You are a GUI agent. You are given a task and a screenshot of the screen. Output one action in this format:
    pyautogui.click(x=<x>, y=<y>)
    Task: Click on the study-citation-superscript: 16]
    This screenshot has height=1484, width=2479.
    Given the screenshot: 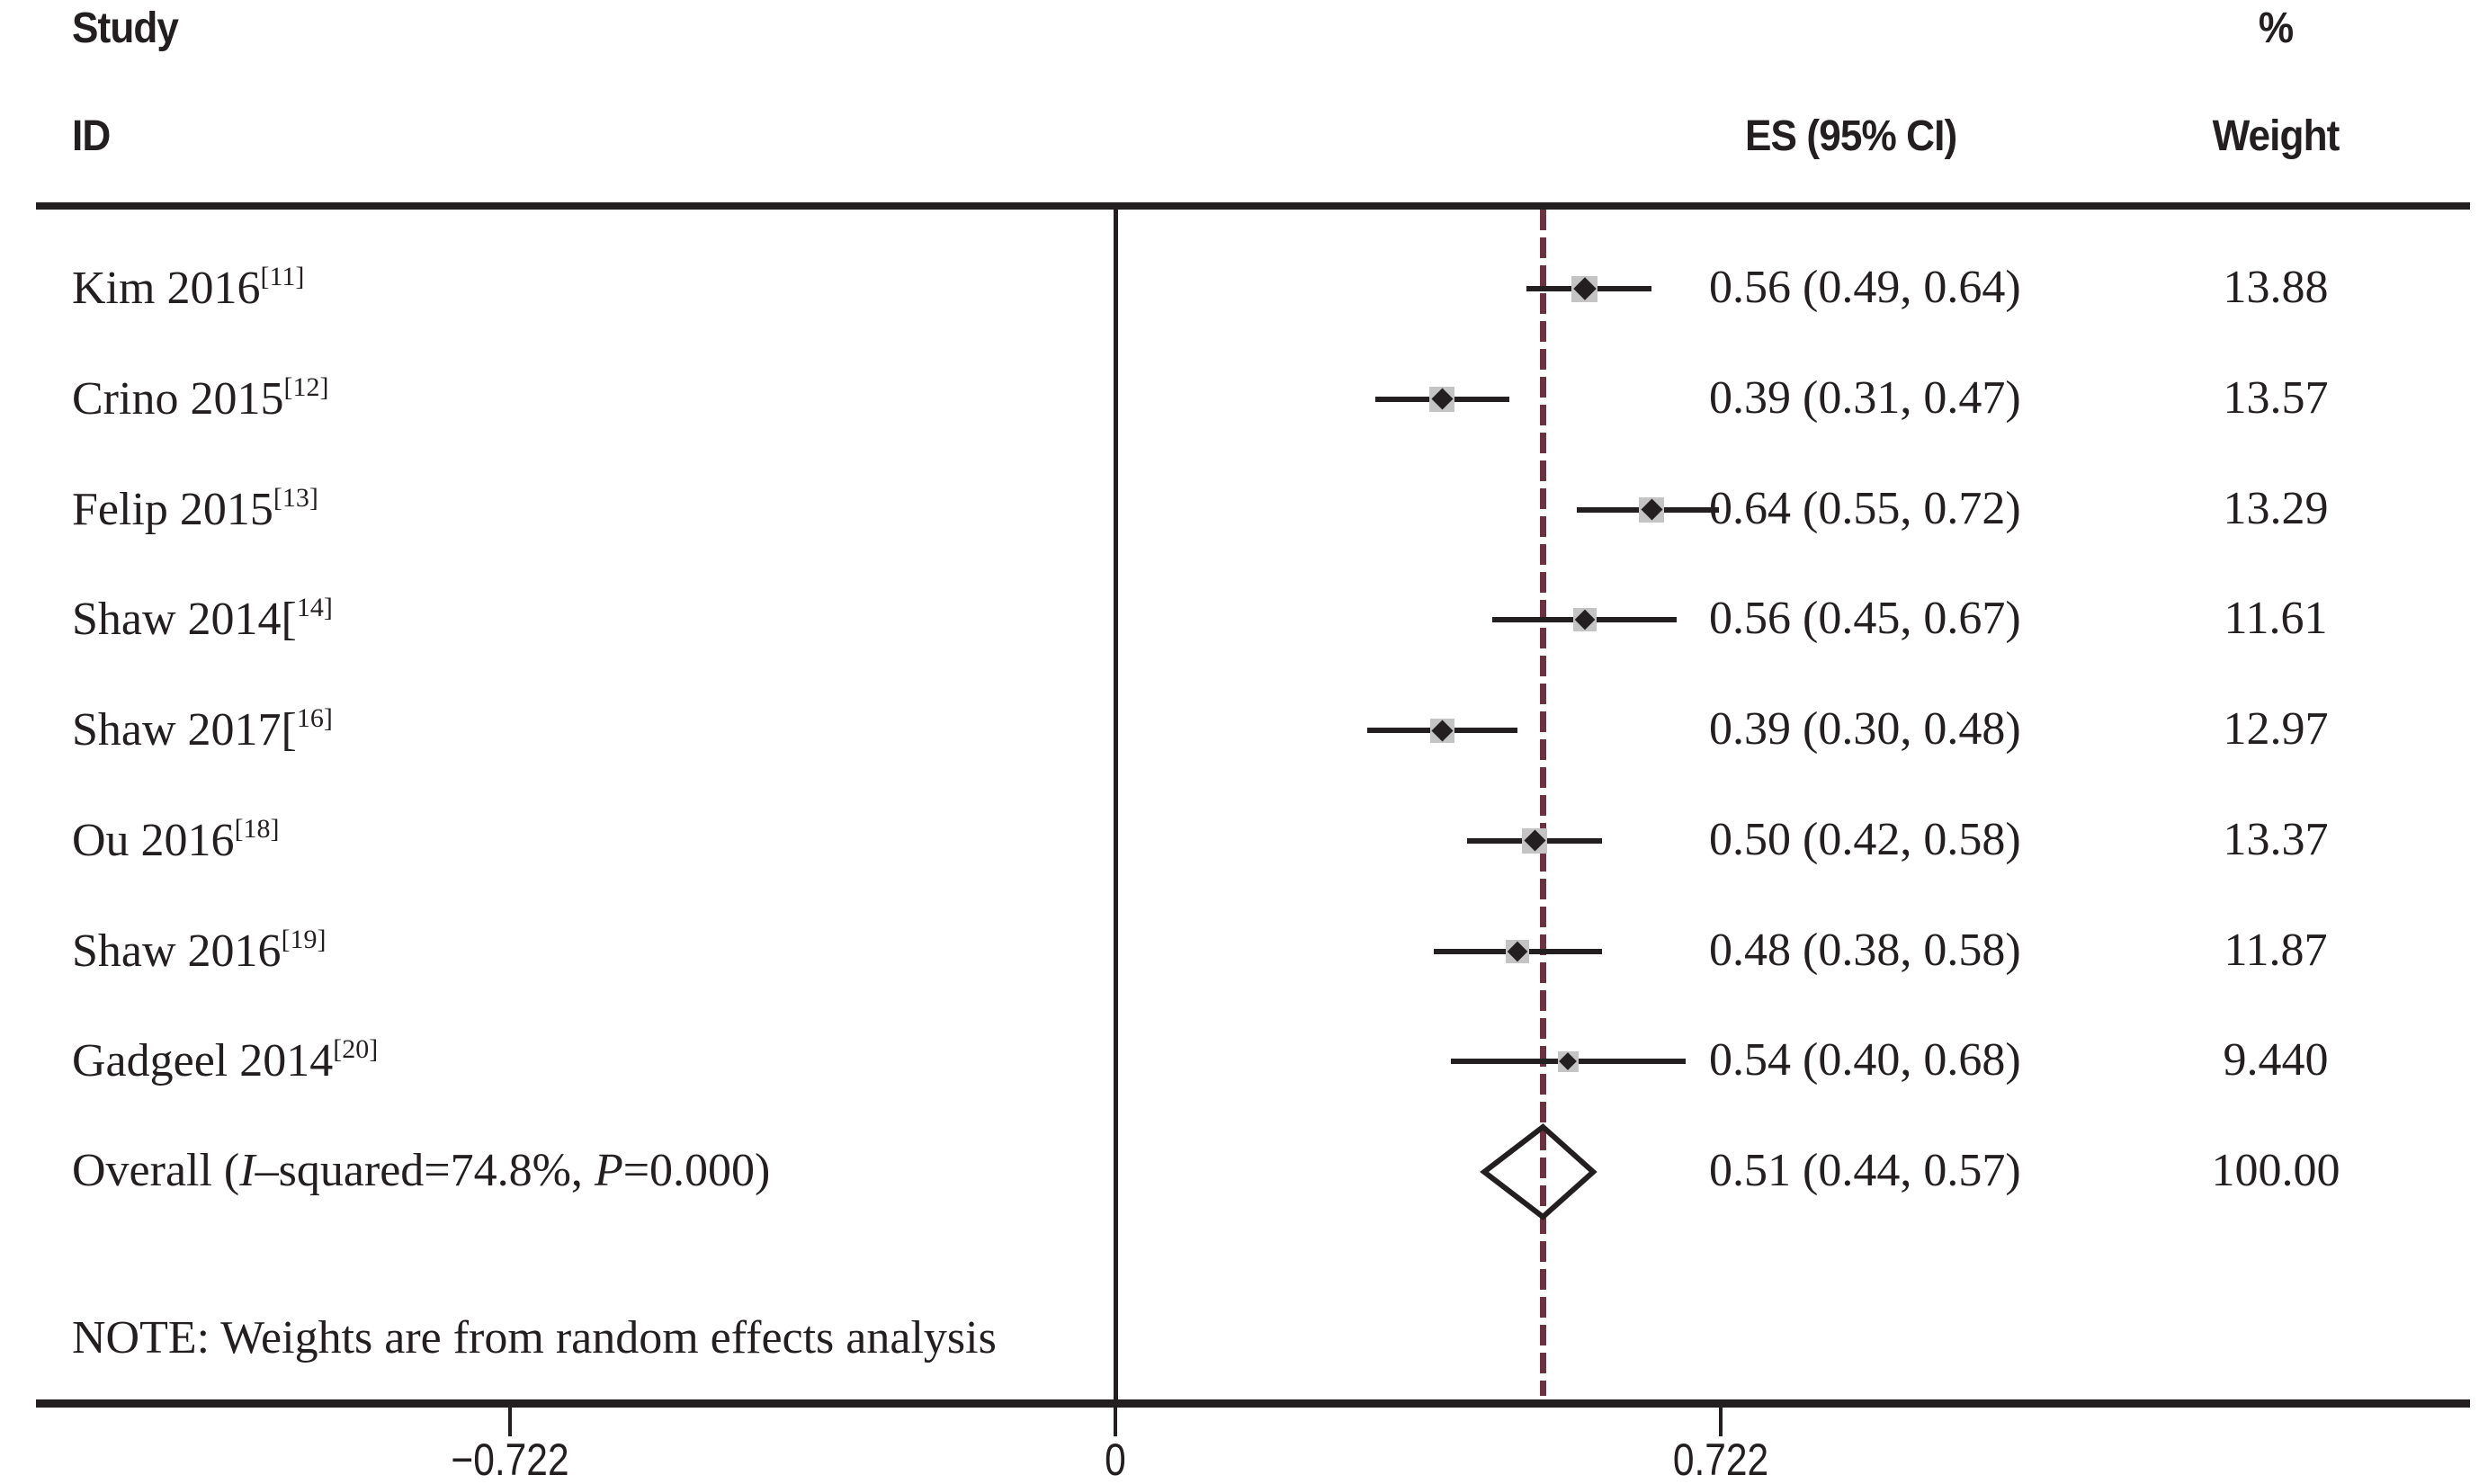 What is the action you would take?
    pyautogui.click(x=314, y=717)
    